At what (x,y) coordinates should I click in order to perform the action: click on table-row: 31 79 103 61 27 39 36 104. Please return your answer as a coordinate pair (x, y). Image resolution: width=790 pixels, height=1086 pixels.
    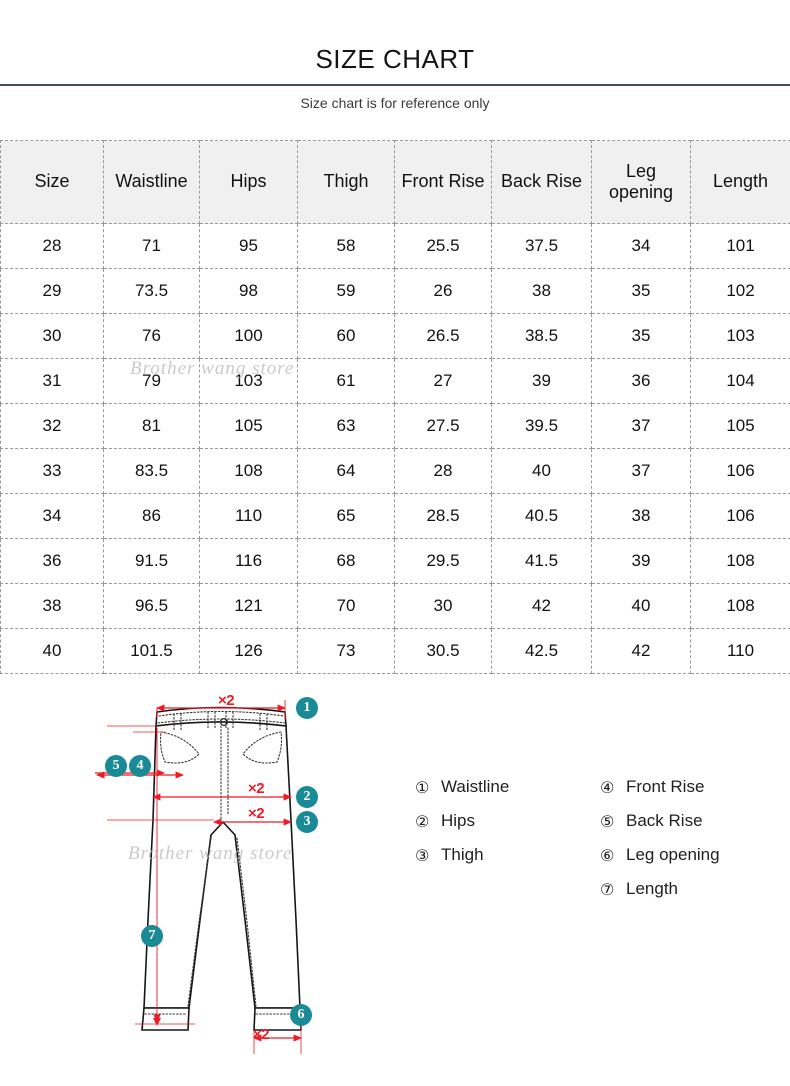
    Looking at the image, I should click on (395, 381).